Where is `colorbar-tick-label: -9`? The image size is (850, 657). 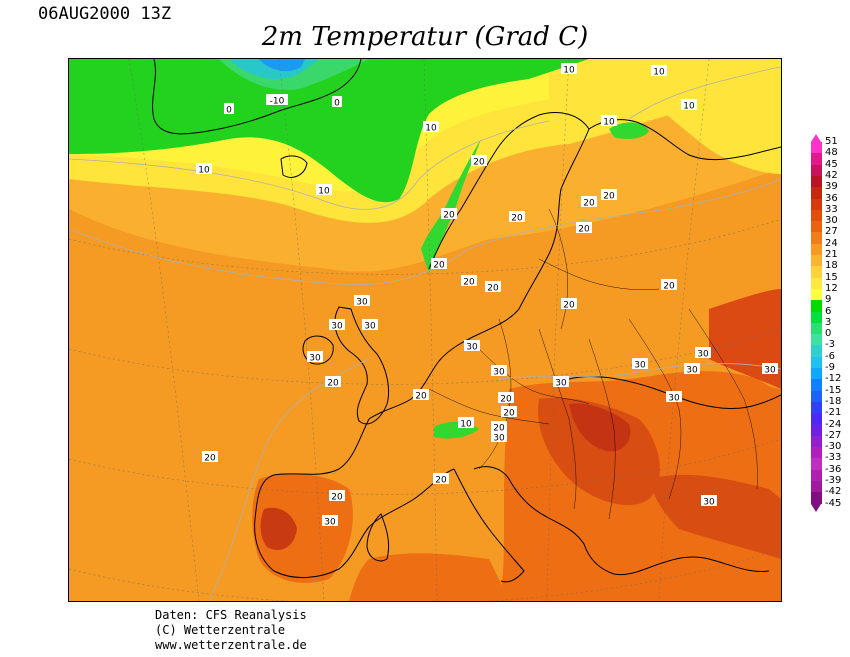 colorbar-tick-label: -9 is located at coordinates (830, 367).